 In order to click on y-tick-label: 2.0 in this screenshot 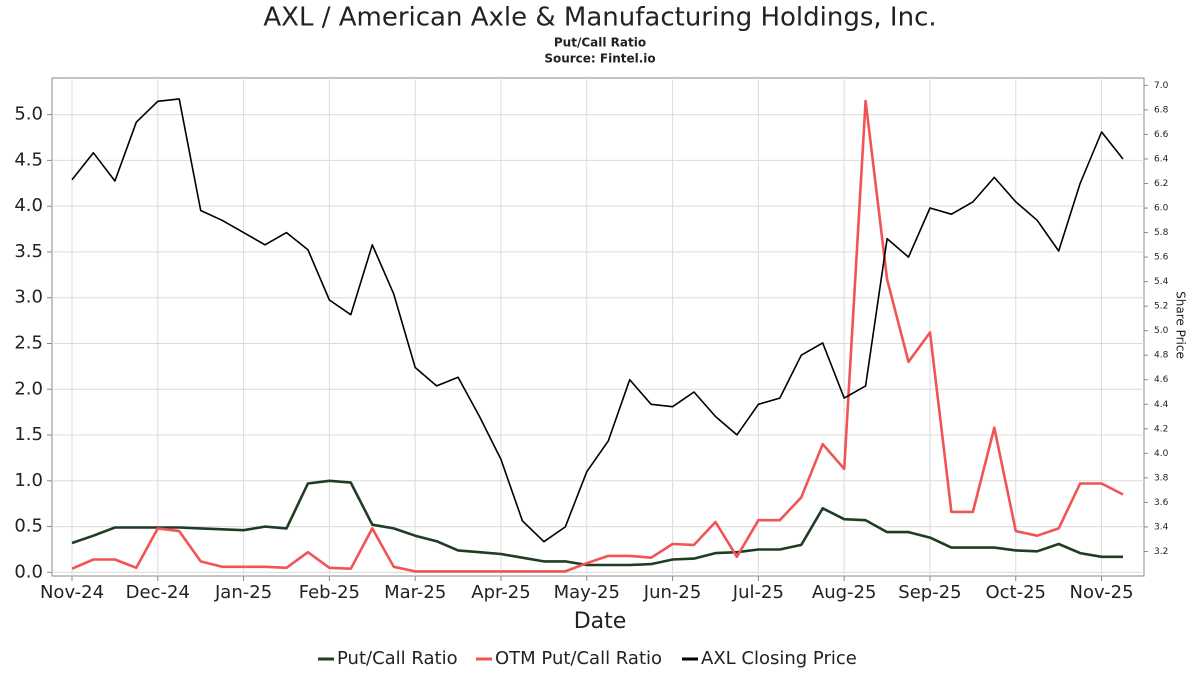, I will do `click(28, 388)`.